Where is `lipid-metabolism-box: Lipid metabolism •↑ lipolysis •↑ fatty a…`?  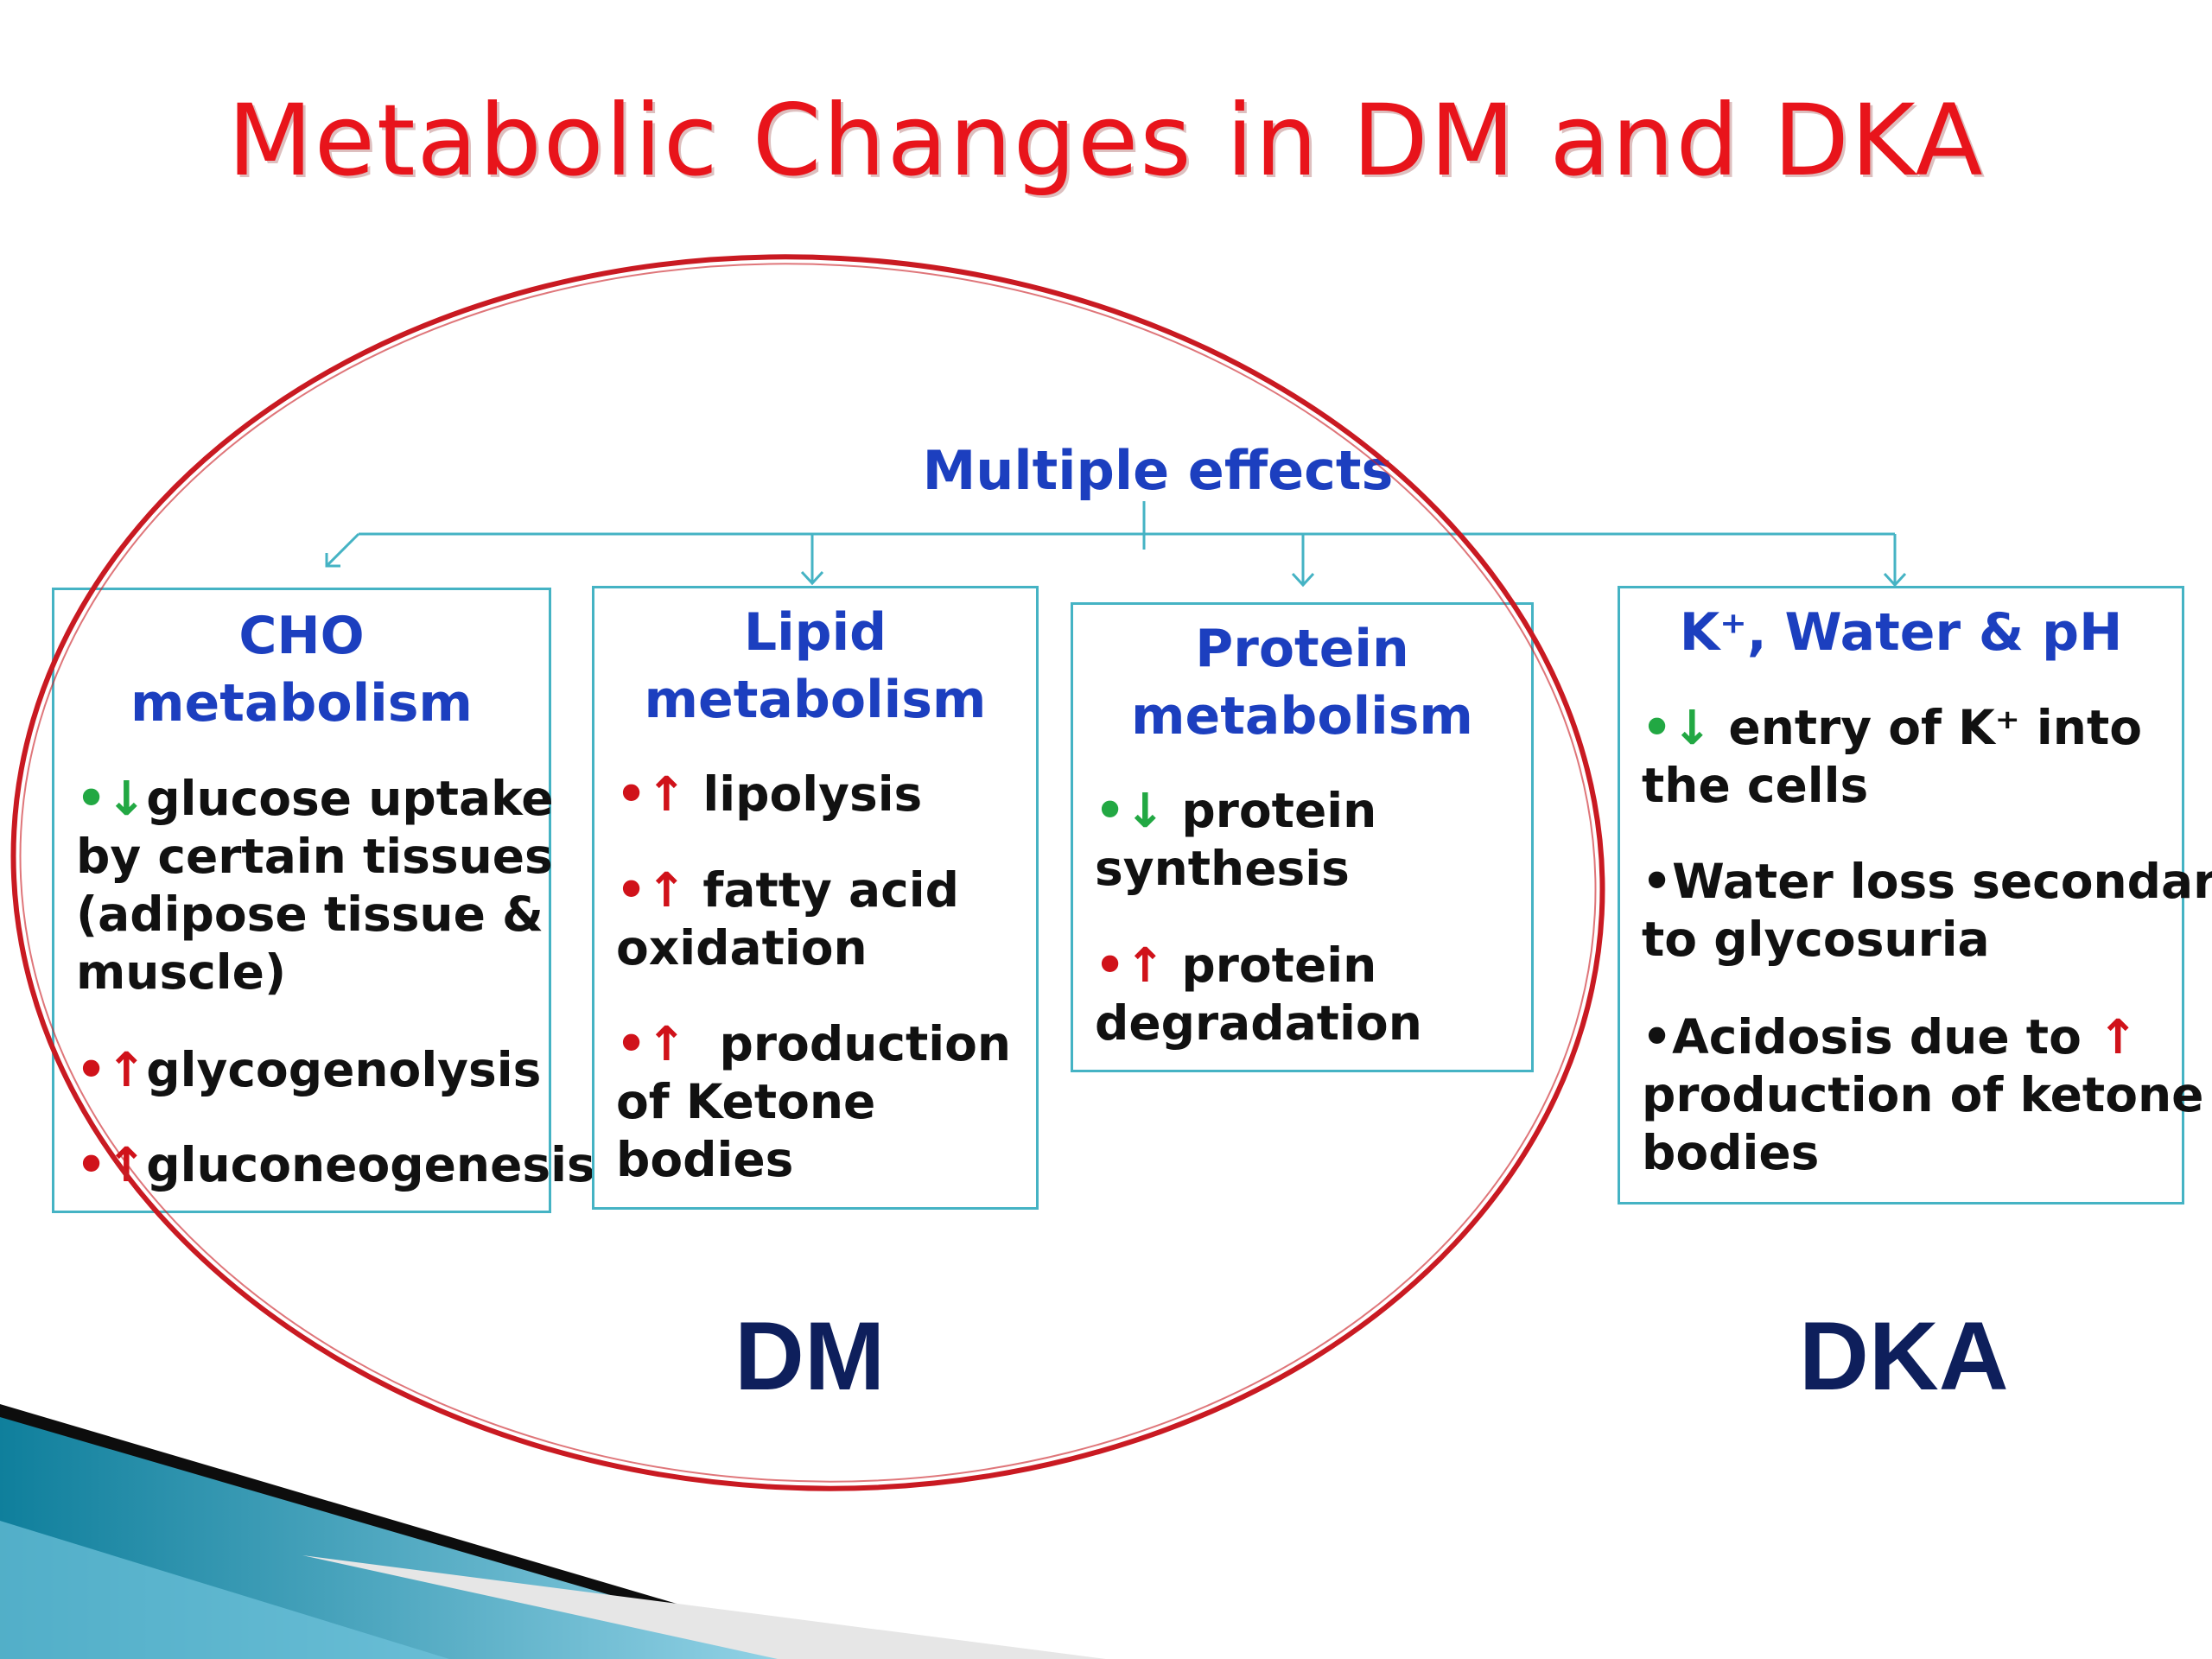 lipid-metabolism-box: Lipid metabolism •↑ lipolysis •↑ fatty a… is located at coordinates (815, 898).